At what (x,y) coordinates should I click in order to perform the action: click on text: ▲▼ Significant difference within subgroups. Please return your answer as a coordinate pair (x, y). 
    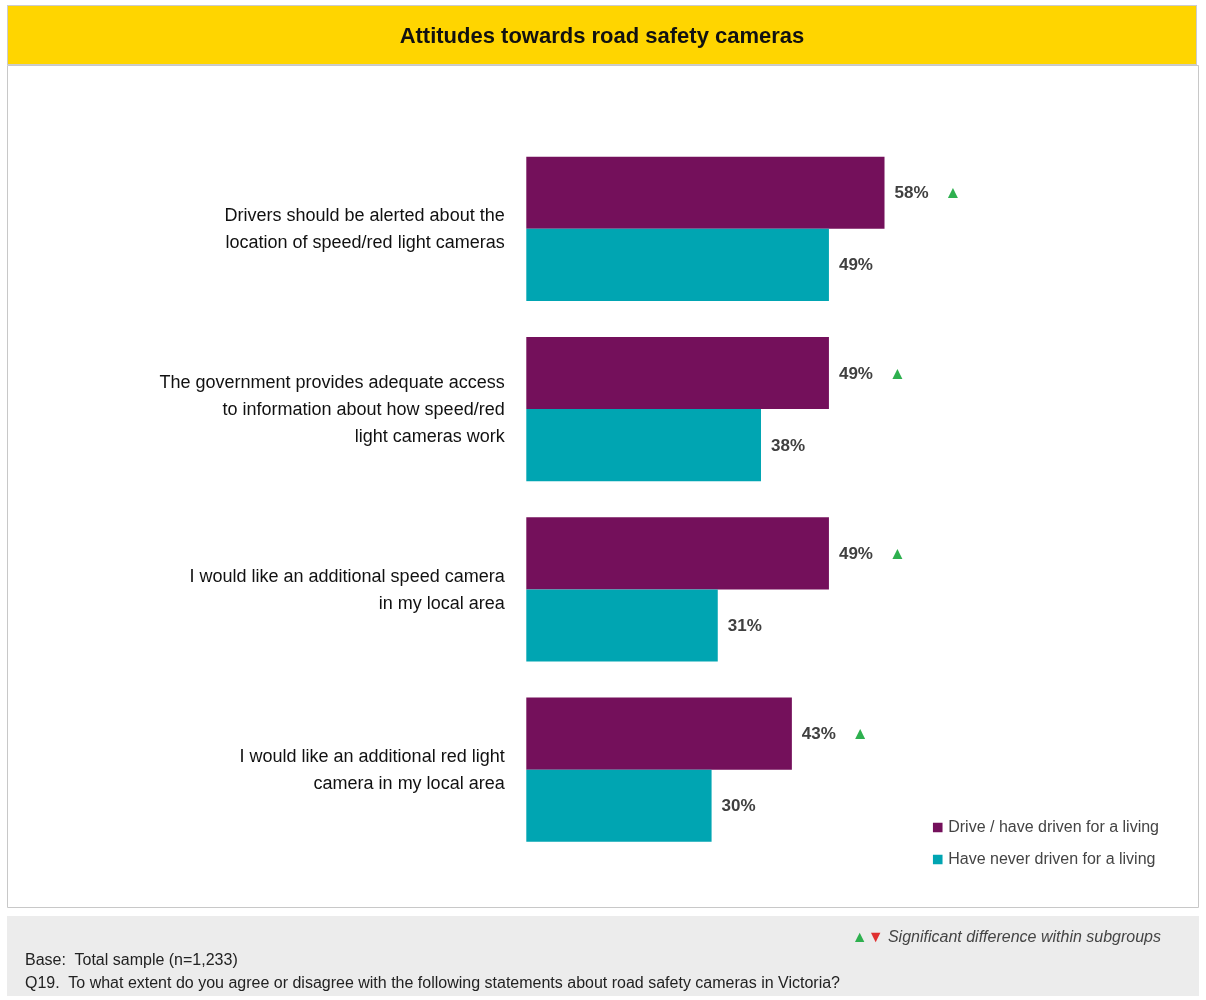
    Looking at the image, I should click on (1006, 937).